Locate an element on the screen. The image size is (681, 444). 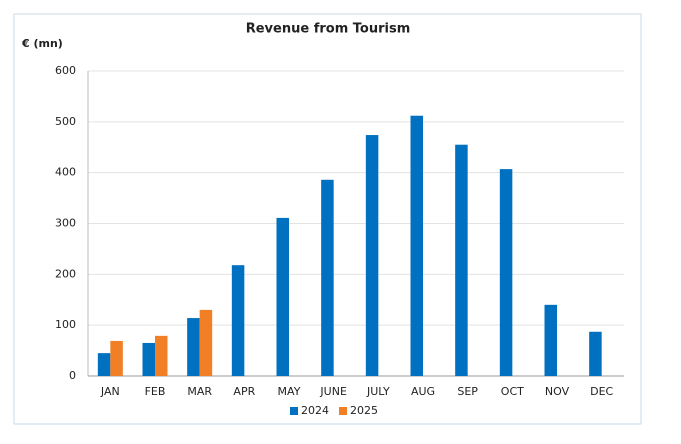
x-tick-label: MAR is located at coordinates (199, 391).